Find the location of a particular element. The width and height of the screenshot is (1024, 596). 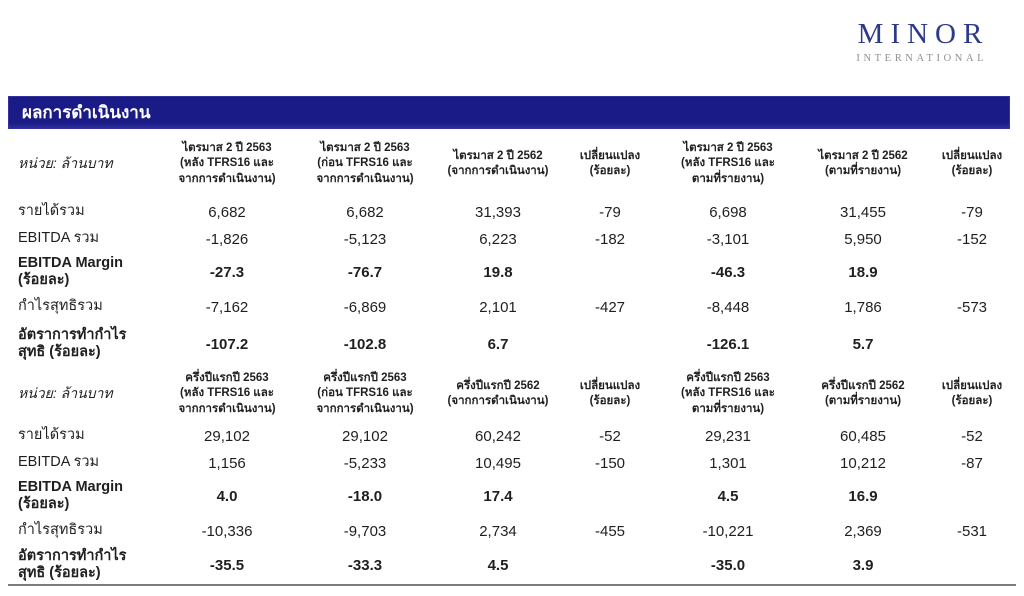

value-cell: -107.2 is located at coordinates (227, 344).